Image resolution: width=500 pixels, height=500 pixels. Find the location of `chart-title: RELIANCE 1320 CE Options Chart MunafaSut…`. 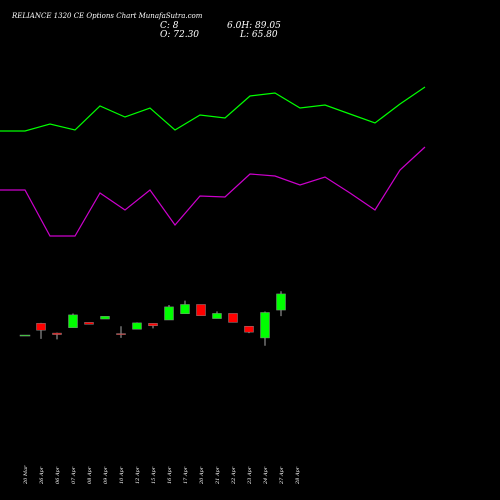

chart-title: RELIANCE 1320 CE Options Chart MunafaSut… is located at coordinates (107, 16).